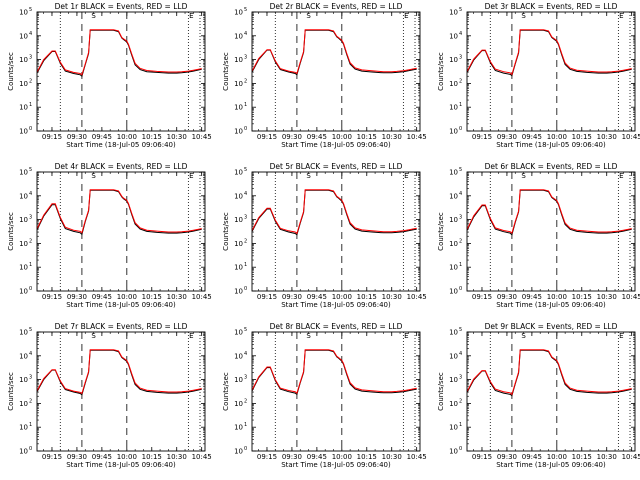  What do you see at coordinates (245, 81) in the screenshot?
I see `y-tick-exponent: 2` at bounding box center [245, 81].